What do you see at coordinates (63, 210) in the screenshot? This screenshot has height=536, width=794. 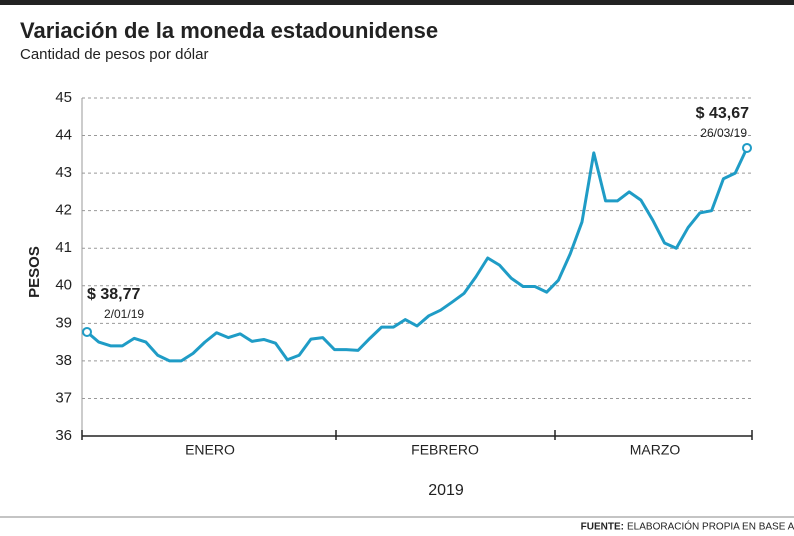 I see `y-tick-label: 42` at bounding box center [63, 210].